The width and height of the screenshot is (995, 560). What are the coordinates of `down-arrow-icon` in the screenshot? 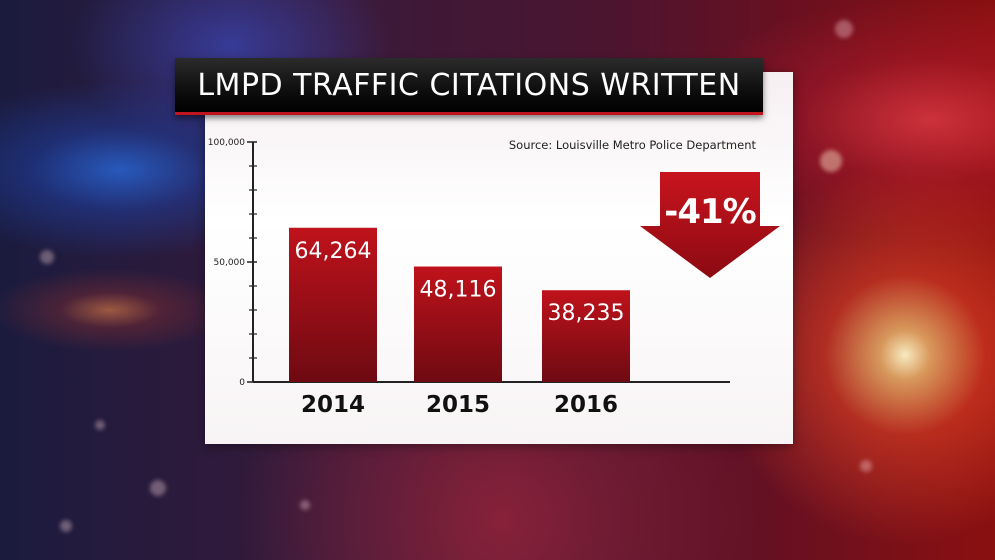 It's located at (710, 225).